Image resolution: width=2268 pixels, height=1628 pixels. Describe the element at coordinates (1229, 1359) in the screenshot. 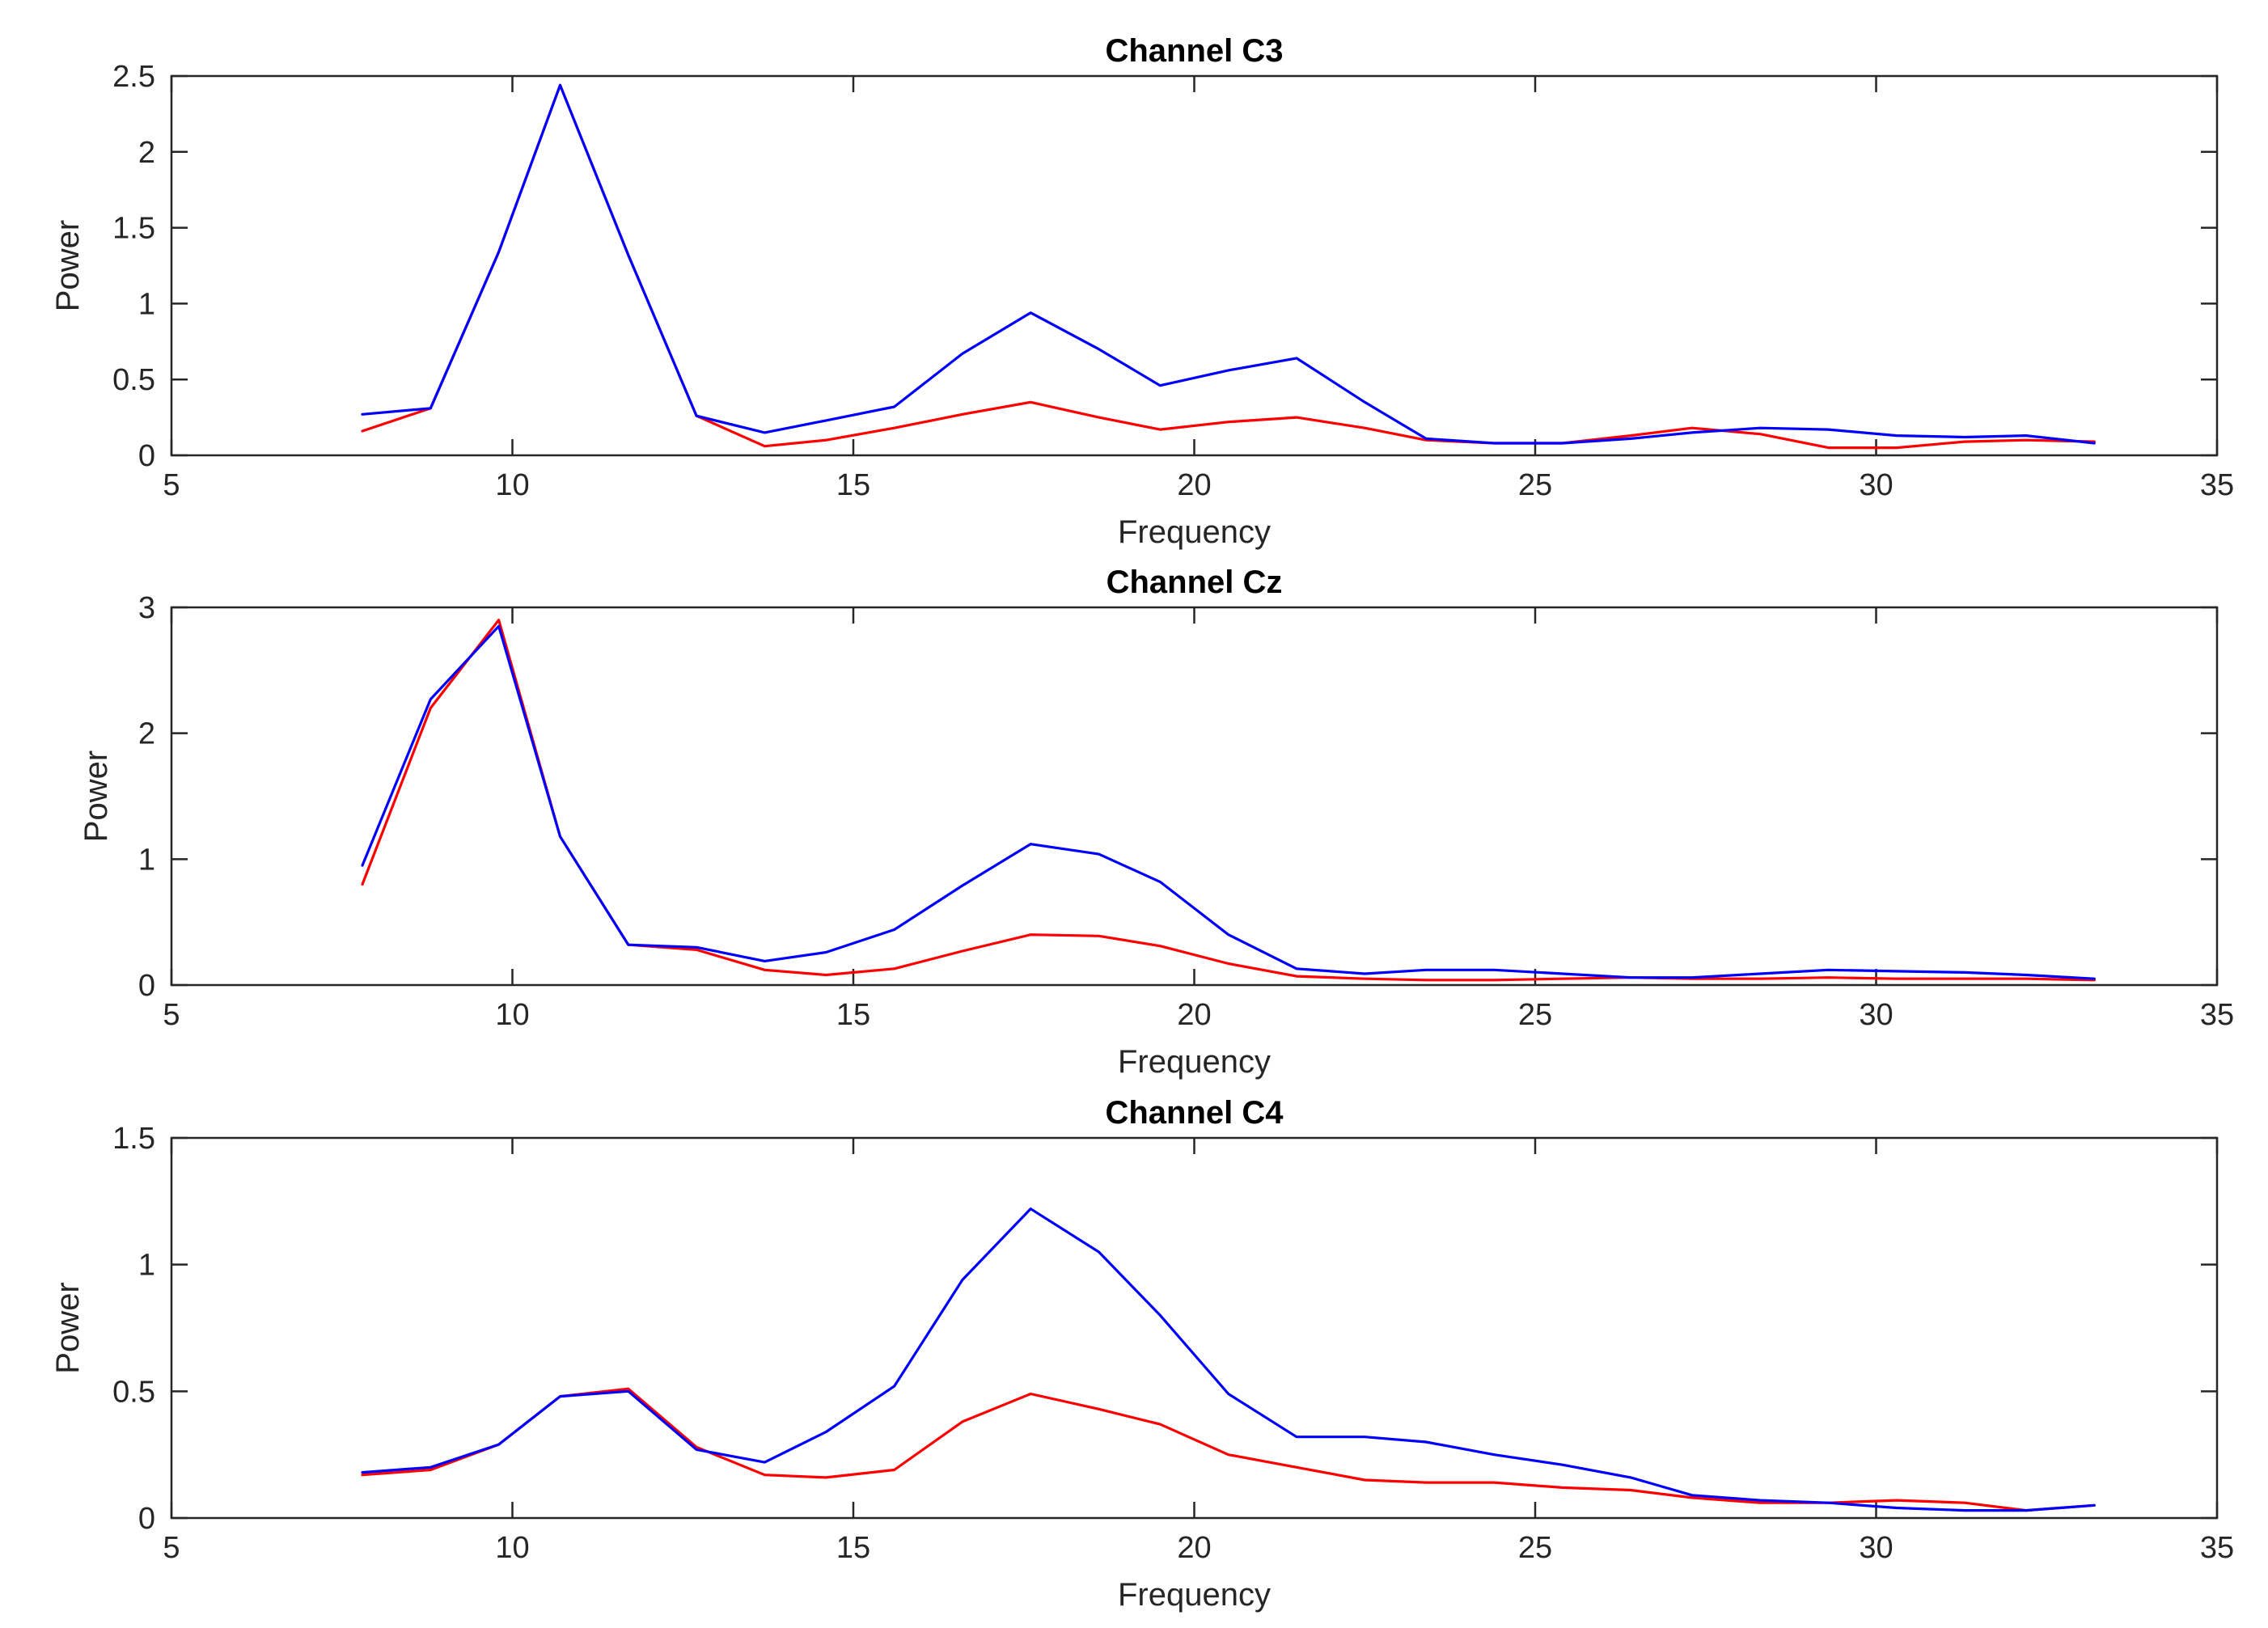

I see `series-line-blue` at that location.